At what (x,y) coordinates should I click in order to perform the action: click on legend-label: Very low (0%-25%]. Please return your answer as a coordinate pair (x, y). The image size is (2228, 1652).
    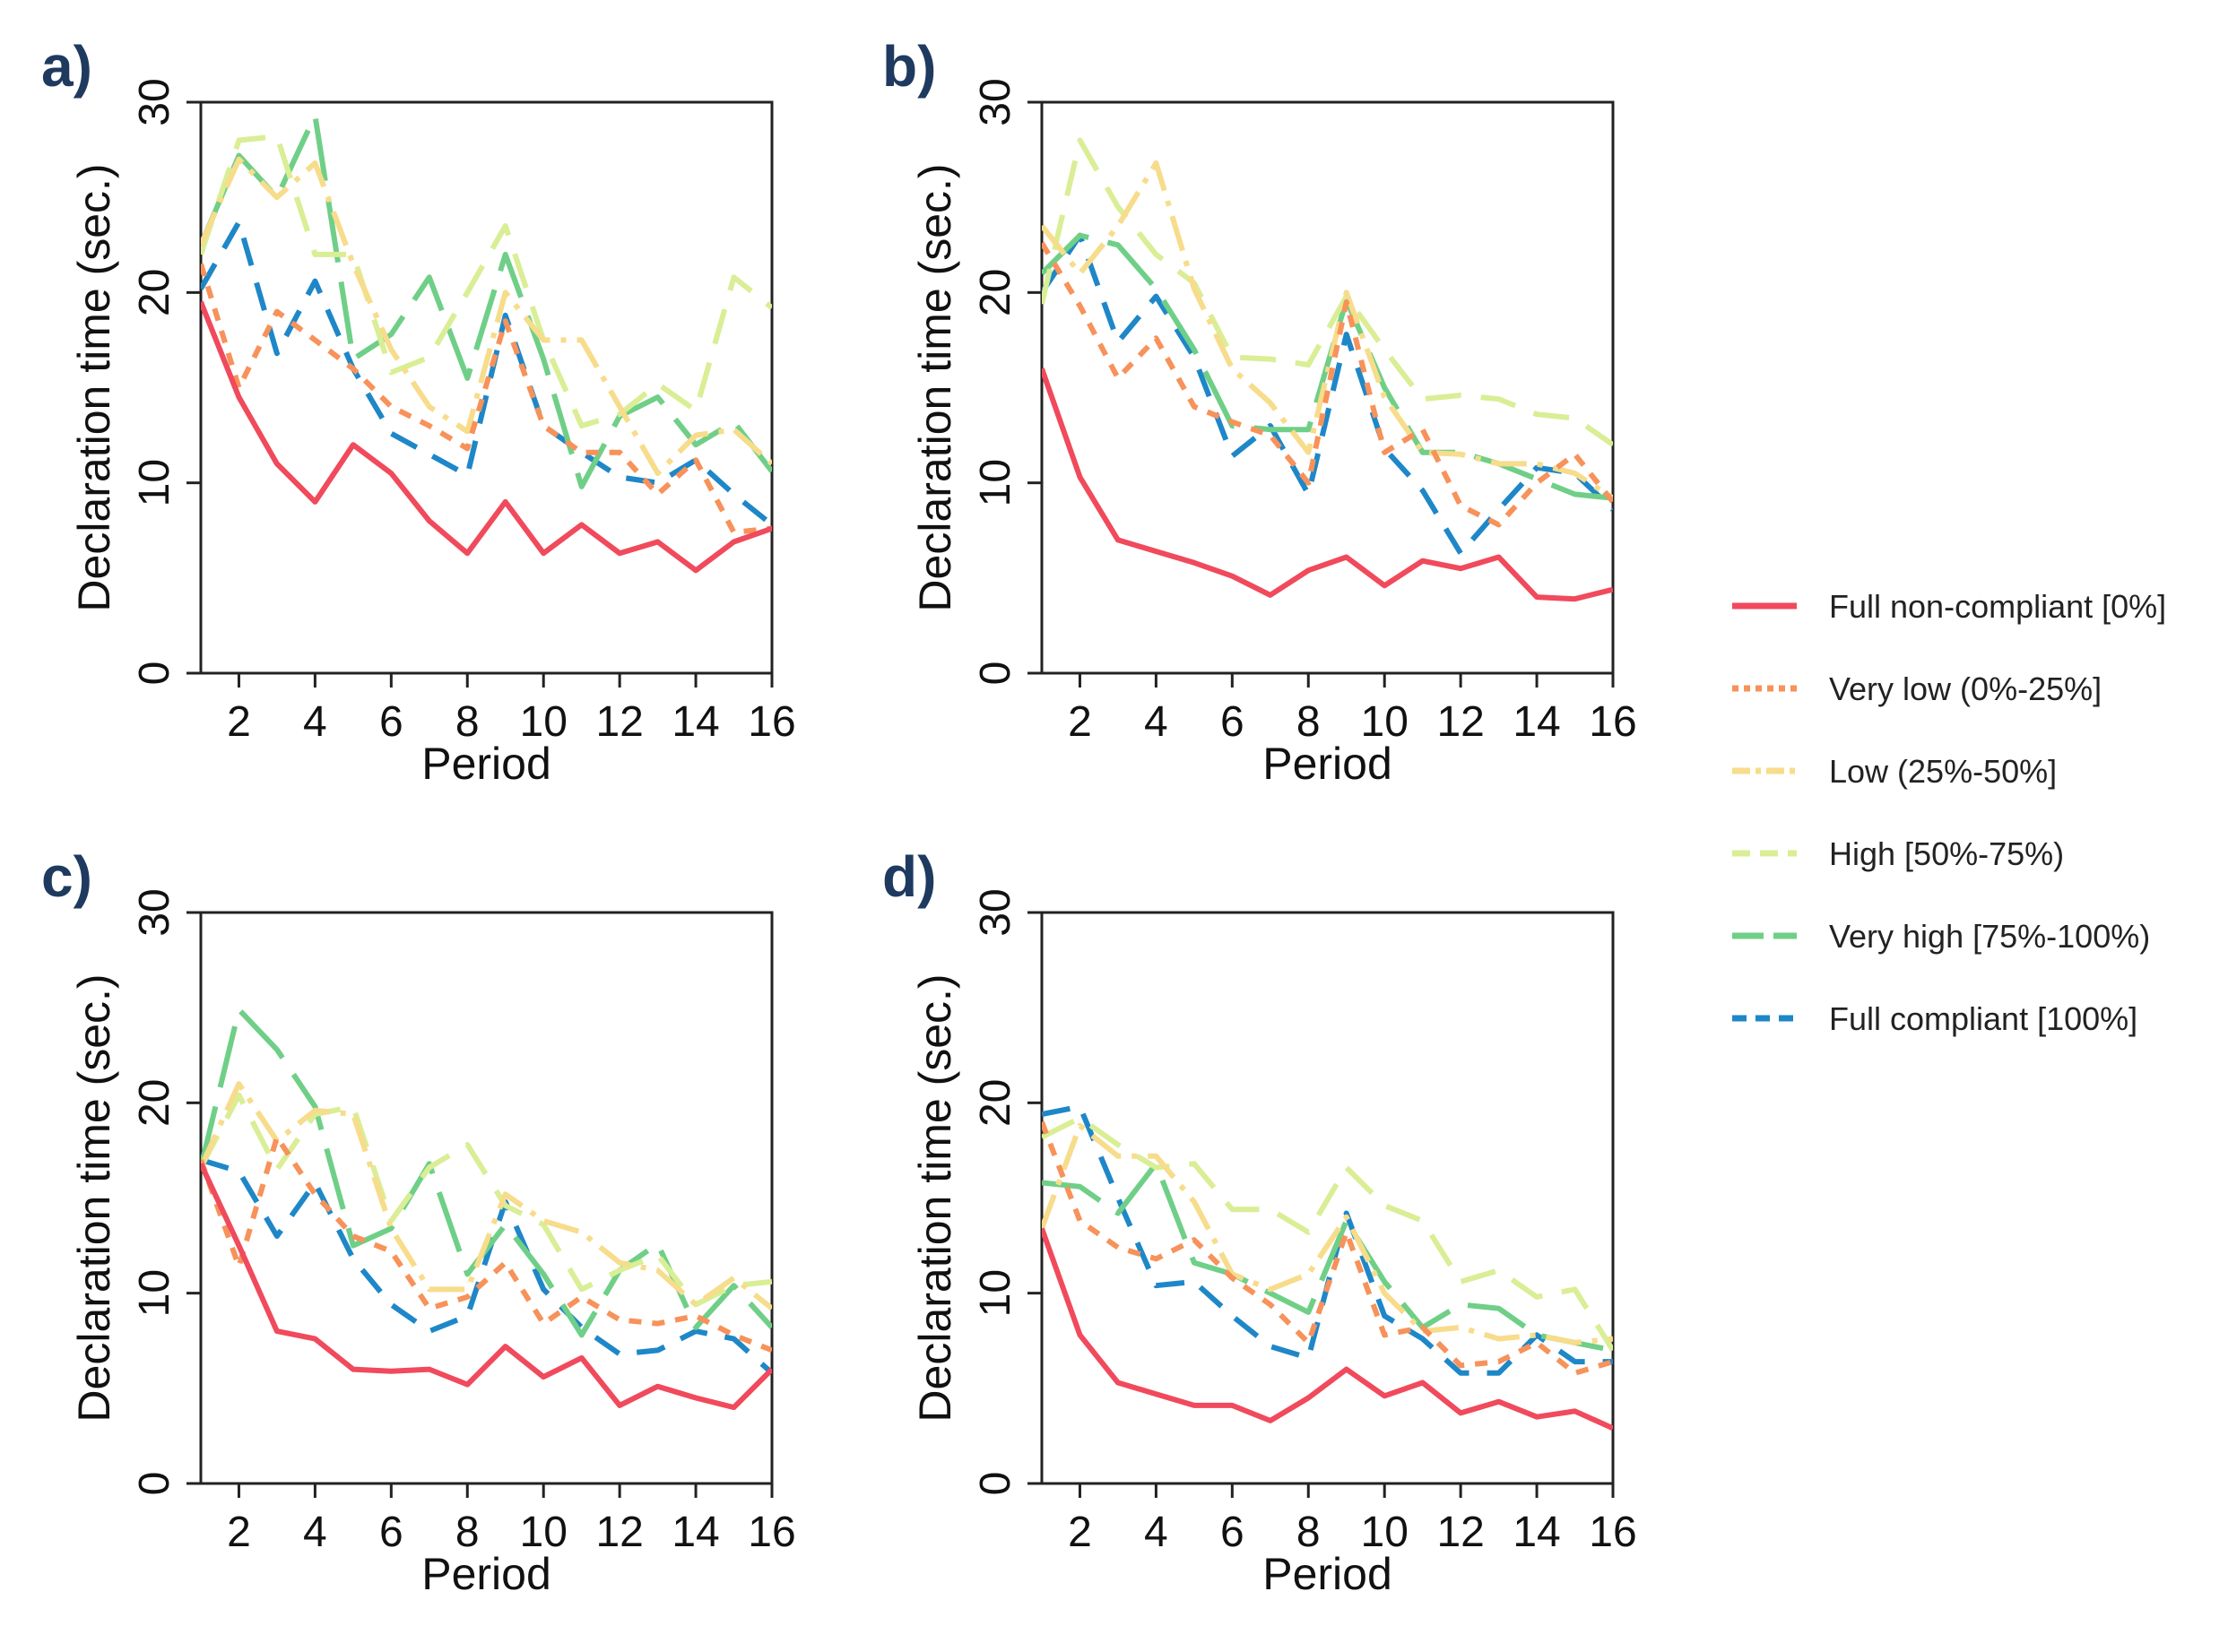
    Looking at the image, I should click on (1966, 688).